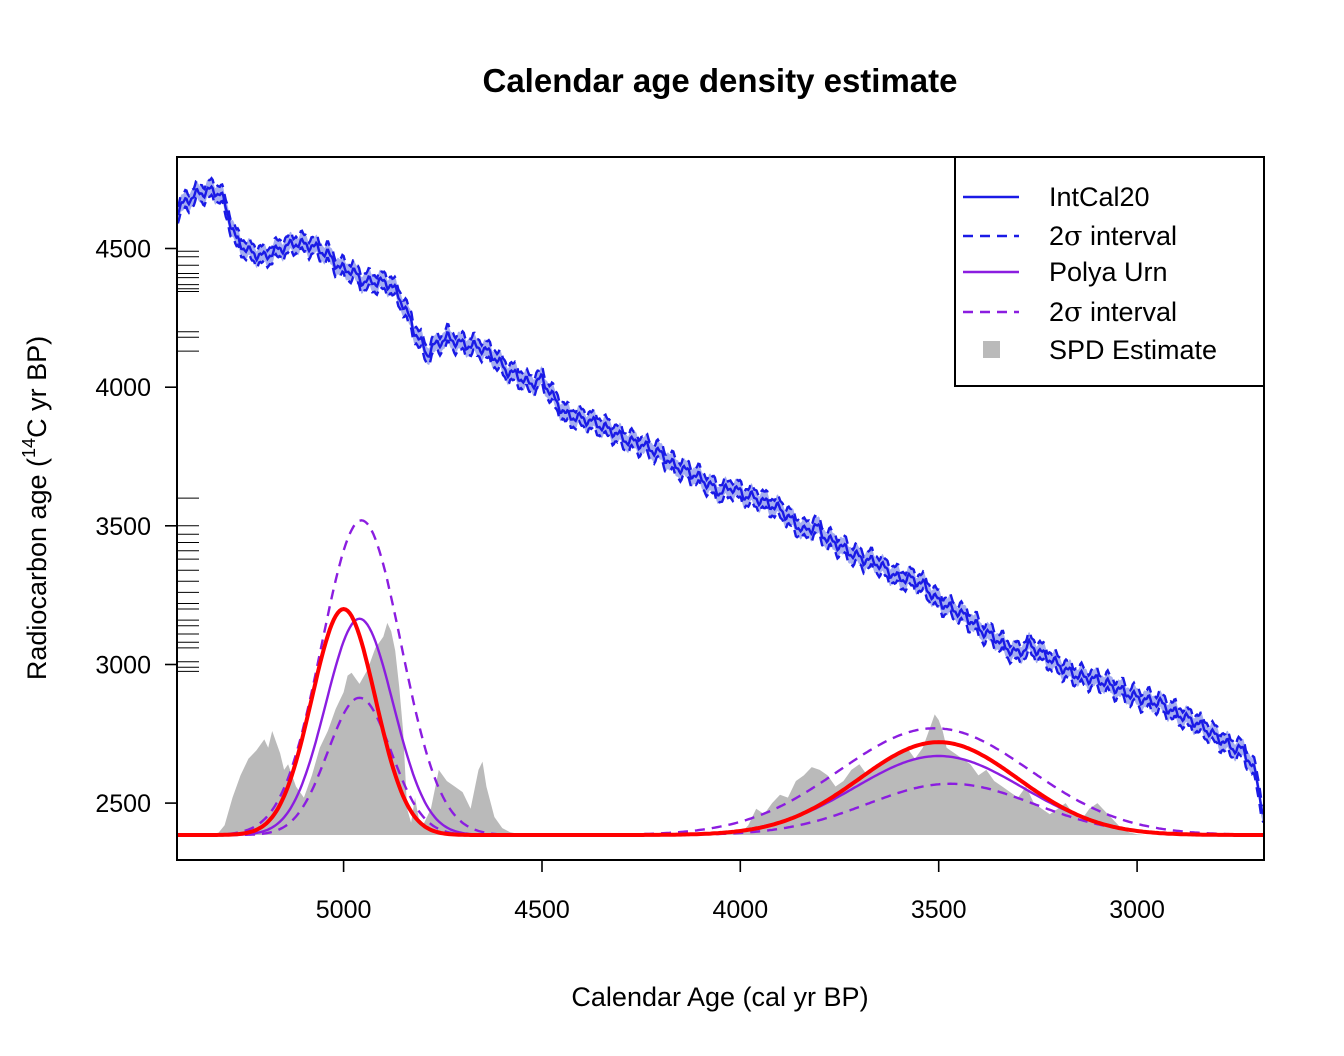 Image resolution: width=1344 pixels, height=1056 pixels. What do you see at coordinates (991, 349) in the screenshot?
I see `legend-swatch-spd` at bounding box center [991, 349].